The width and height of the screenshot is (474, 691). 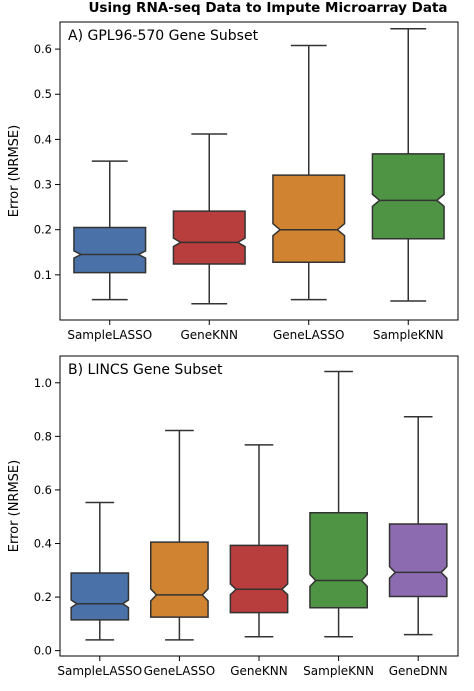 I want to click on y-tick-label-0-1: 0.1, so click(x=43, y=275).